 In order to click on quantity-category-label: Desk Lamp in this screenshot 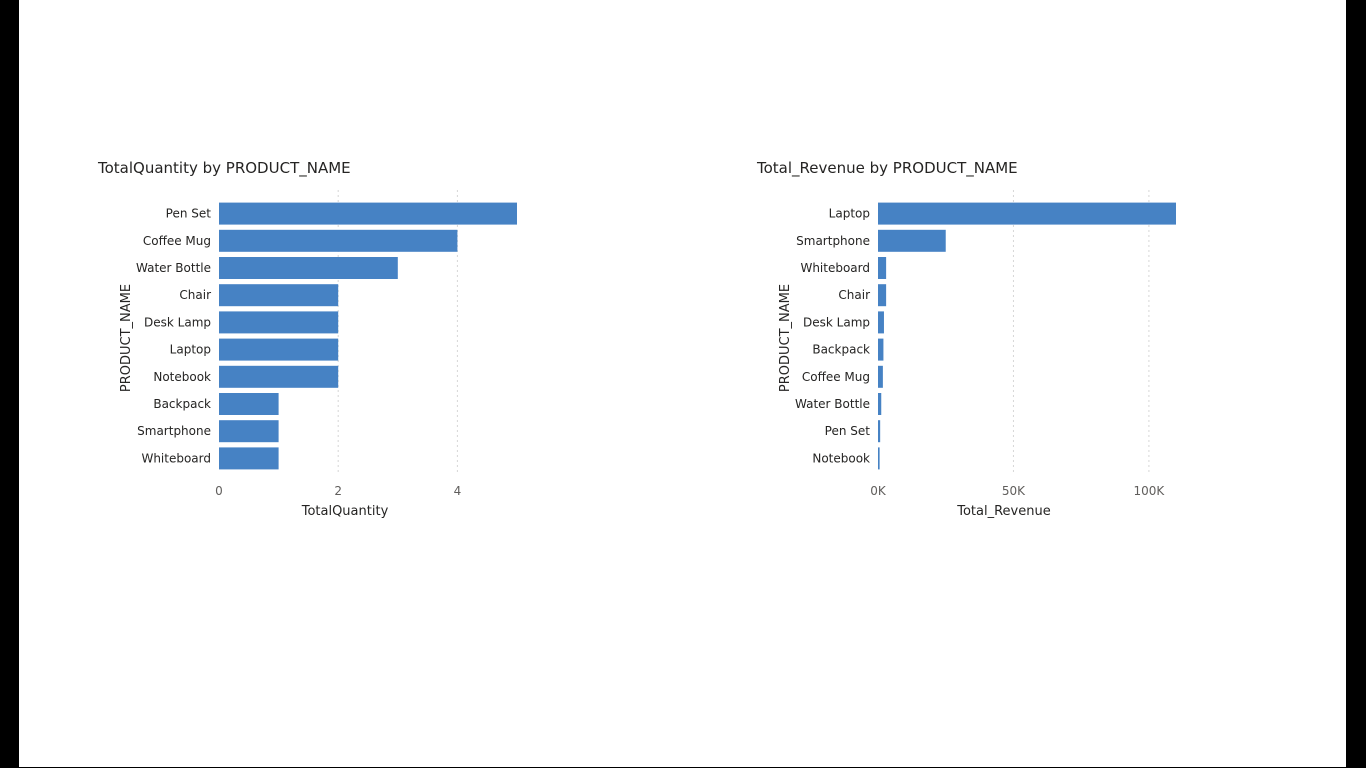, I will do `click(177, 322)`.